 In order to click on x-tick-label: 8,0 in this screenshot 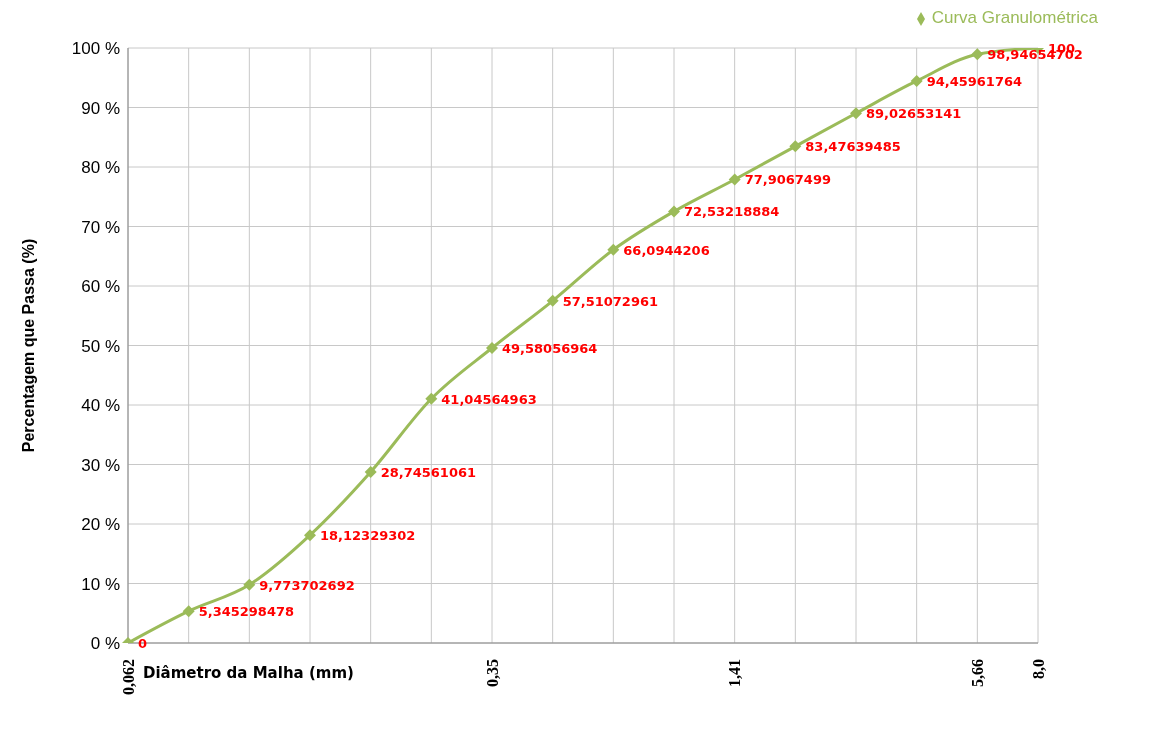, I will do `click(1038, 669)`.